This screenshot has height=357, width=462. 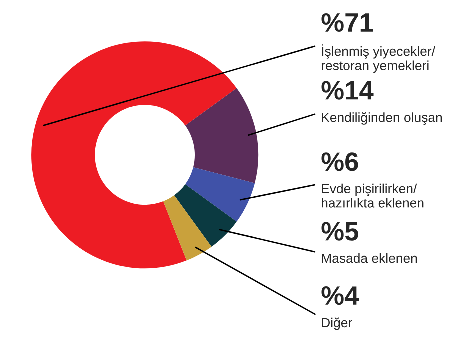 What do you see at coordinates (337, 324) in the screenshot?
I see `slice-label: Diğer` at bounding box center [337, 324].